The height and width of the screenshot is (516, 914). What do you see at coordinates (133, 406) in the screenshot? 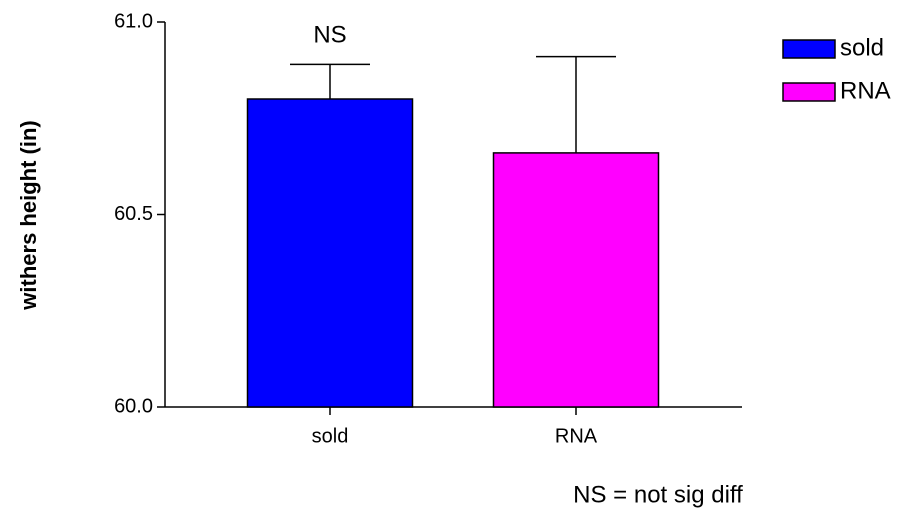
I see `y-tick-label: 60.0` at bounding box center [133, 406].